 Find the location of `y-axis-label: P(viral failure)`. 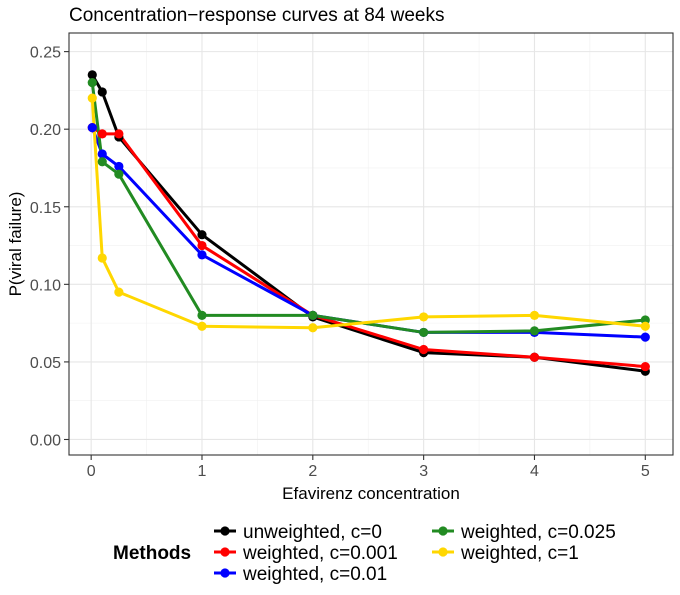

y-axis-label: P(viral failure) is located at coordinates (15, 244).